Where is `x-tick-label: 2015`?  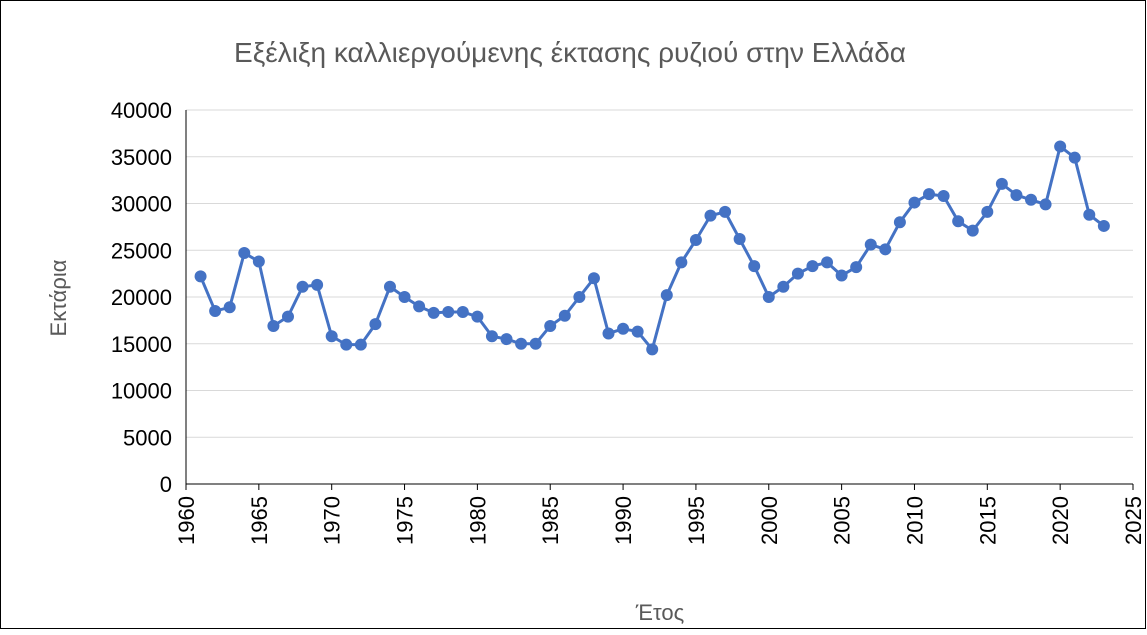
x-tick-label: 2015 is located at coordinates (987, 520).